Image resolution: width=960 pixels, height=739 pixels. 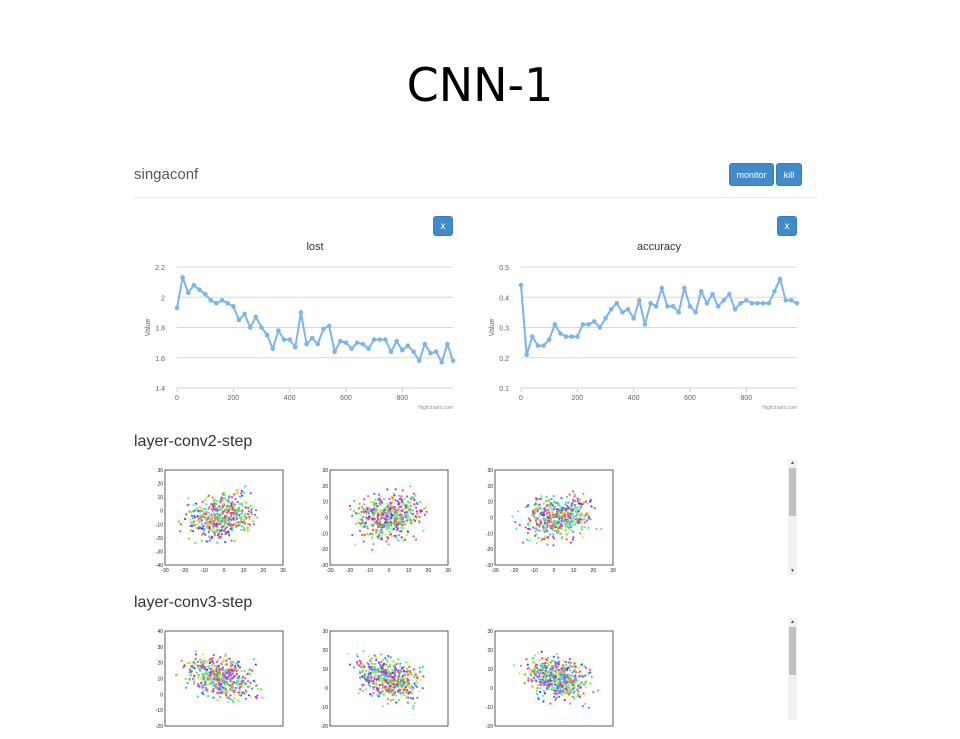 What do you see at coordinates (216, 678) in the screenshot?
I see `scatter-thumbnail: 40 30 20 10 0 -10 -20` at bounding box center [216, 678].